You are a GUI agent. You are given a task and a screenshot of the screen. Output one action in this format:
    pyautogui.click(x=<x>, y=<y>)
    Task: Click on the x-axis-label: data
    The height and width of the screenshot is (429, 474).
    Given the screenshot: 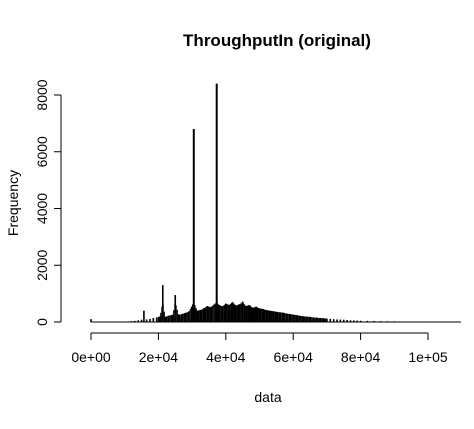 What is the action you would take?
    pyautogui.click(x=267, y=397)
    